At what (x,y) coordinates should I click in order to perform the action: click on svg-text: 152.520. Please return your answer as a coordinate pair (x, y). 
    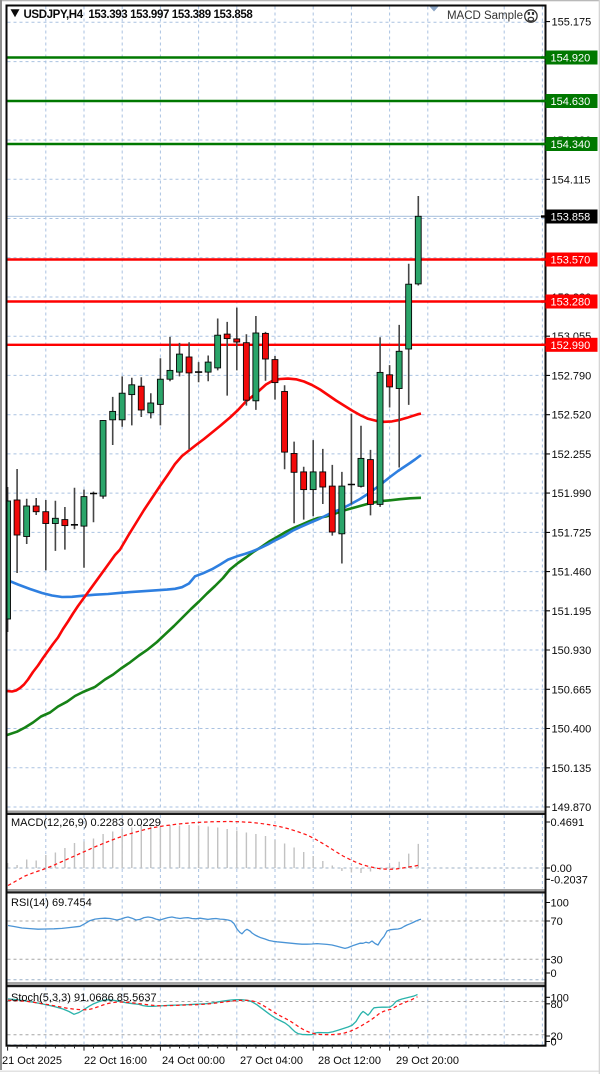
    Looking at the image, I should click on (572, 416).